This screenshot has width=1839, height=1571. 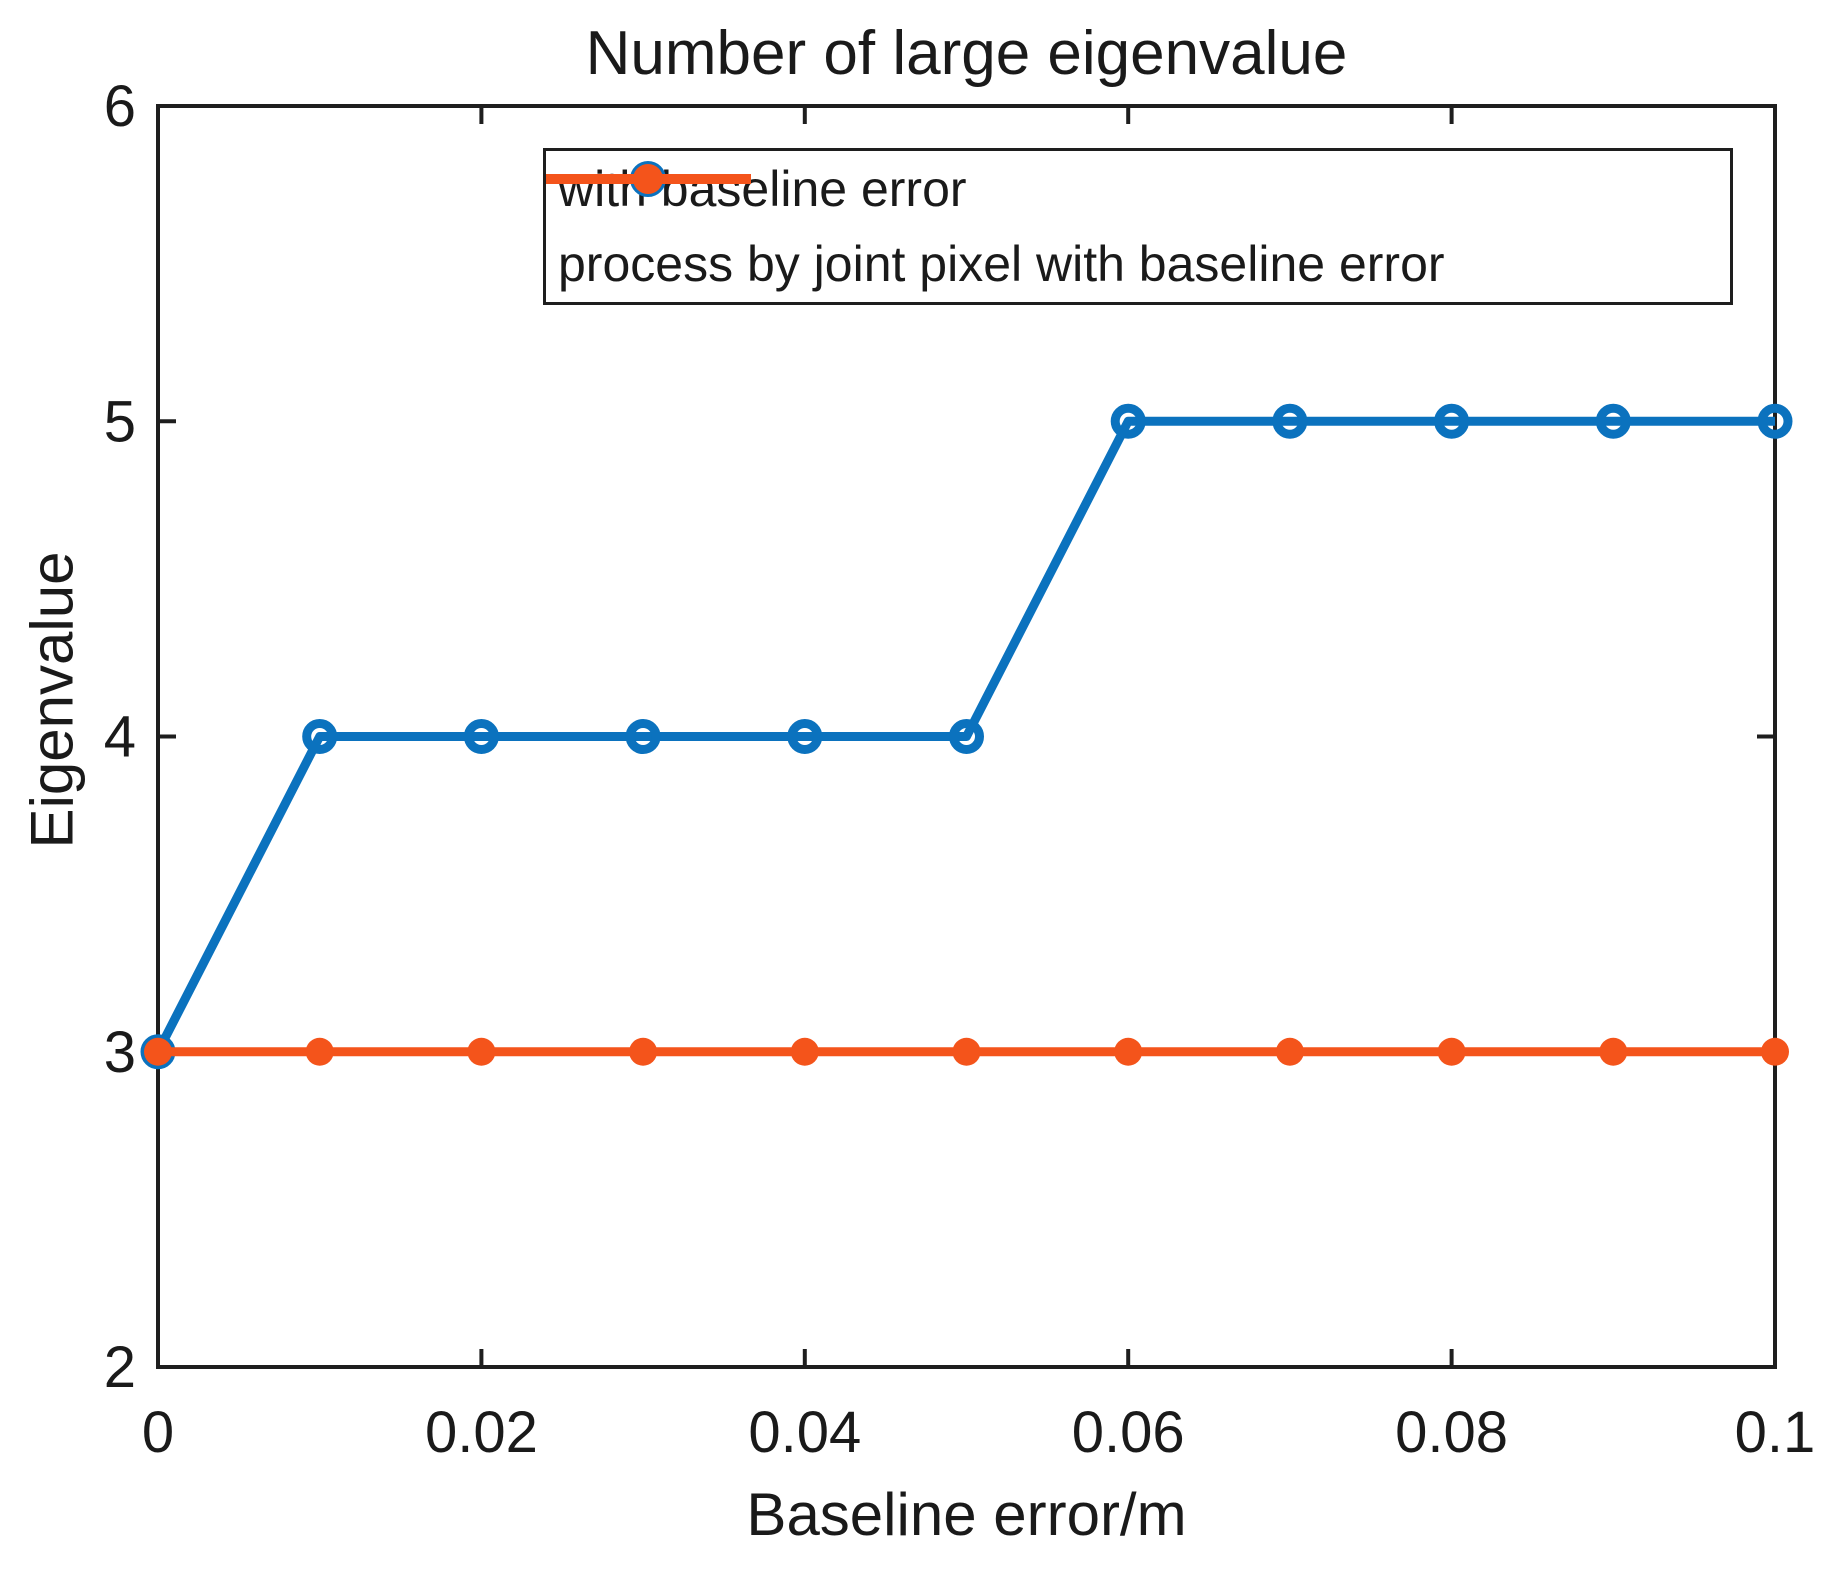 I want to click on x-axis-label: Baseline error/m, so click(x=966, y=1514).